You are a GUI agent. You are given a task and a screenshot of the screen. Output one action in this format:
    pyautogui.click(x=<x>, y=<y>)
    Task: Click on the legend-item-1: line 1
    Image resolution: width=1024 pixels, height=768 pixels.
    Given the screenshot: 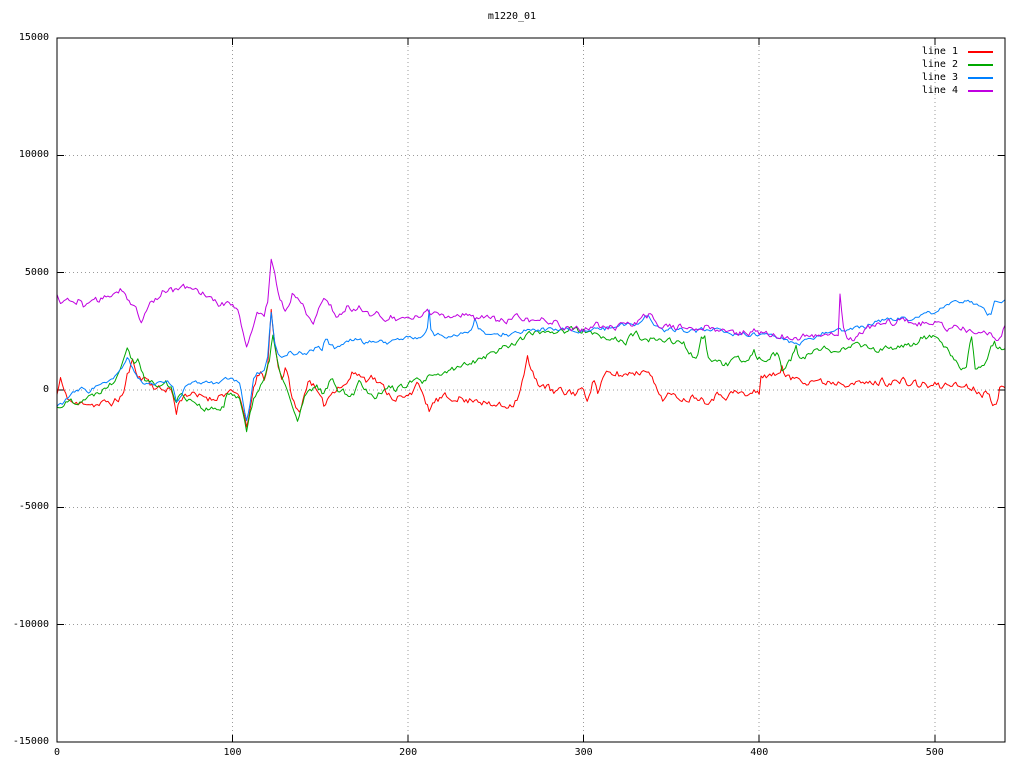 What is the action you would take?
    pyautogui.click(x=941, y=51)
    